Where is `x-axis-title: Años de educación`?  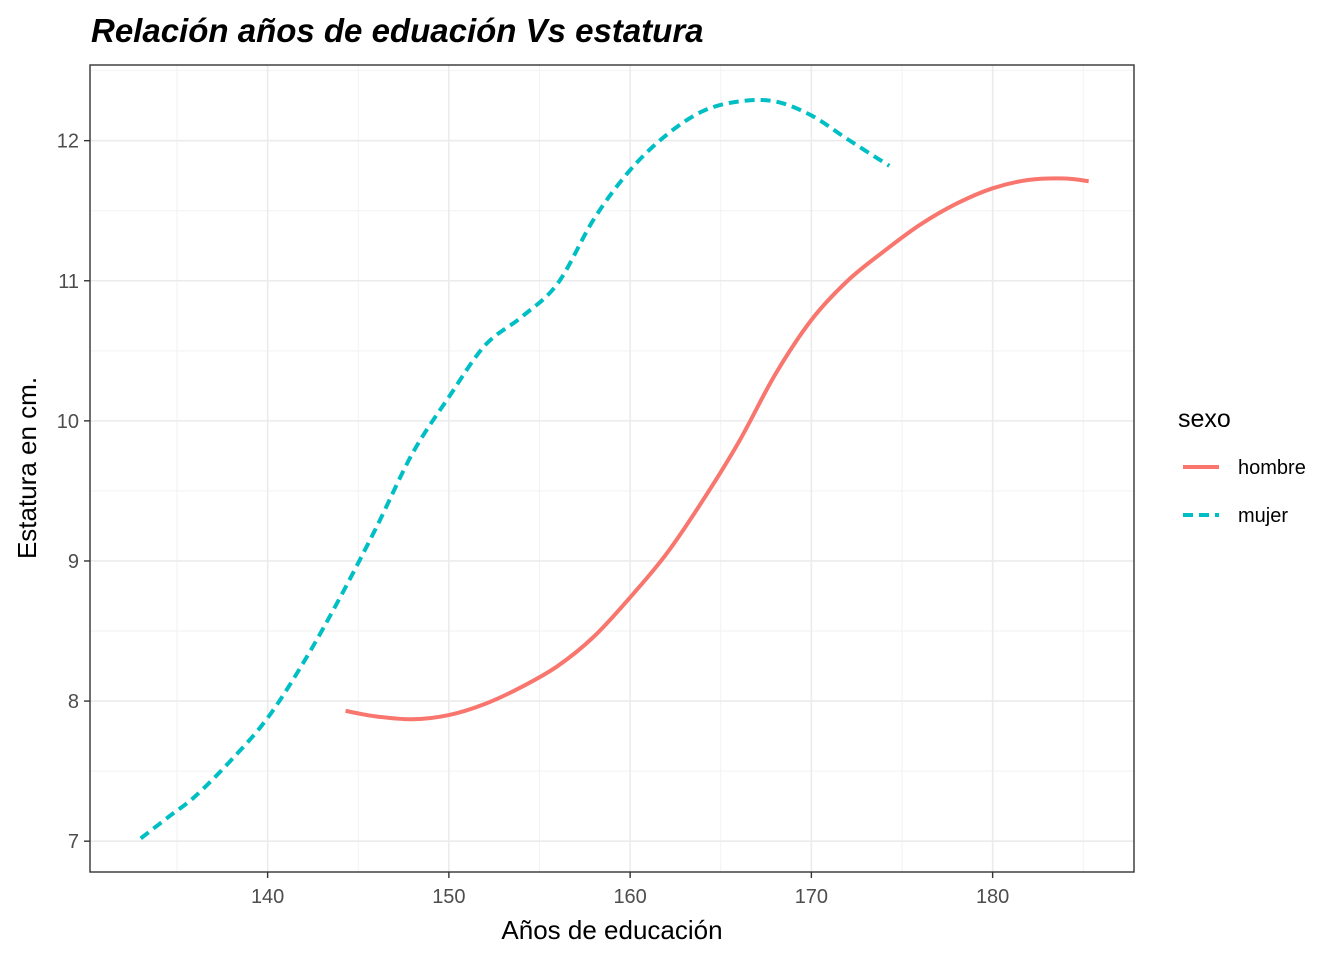 x-axis-title: Años de educación is located at coordinates (611, 930).